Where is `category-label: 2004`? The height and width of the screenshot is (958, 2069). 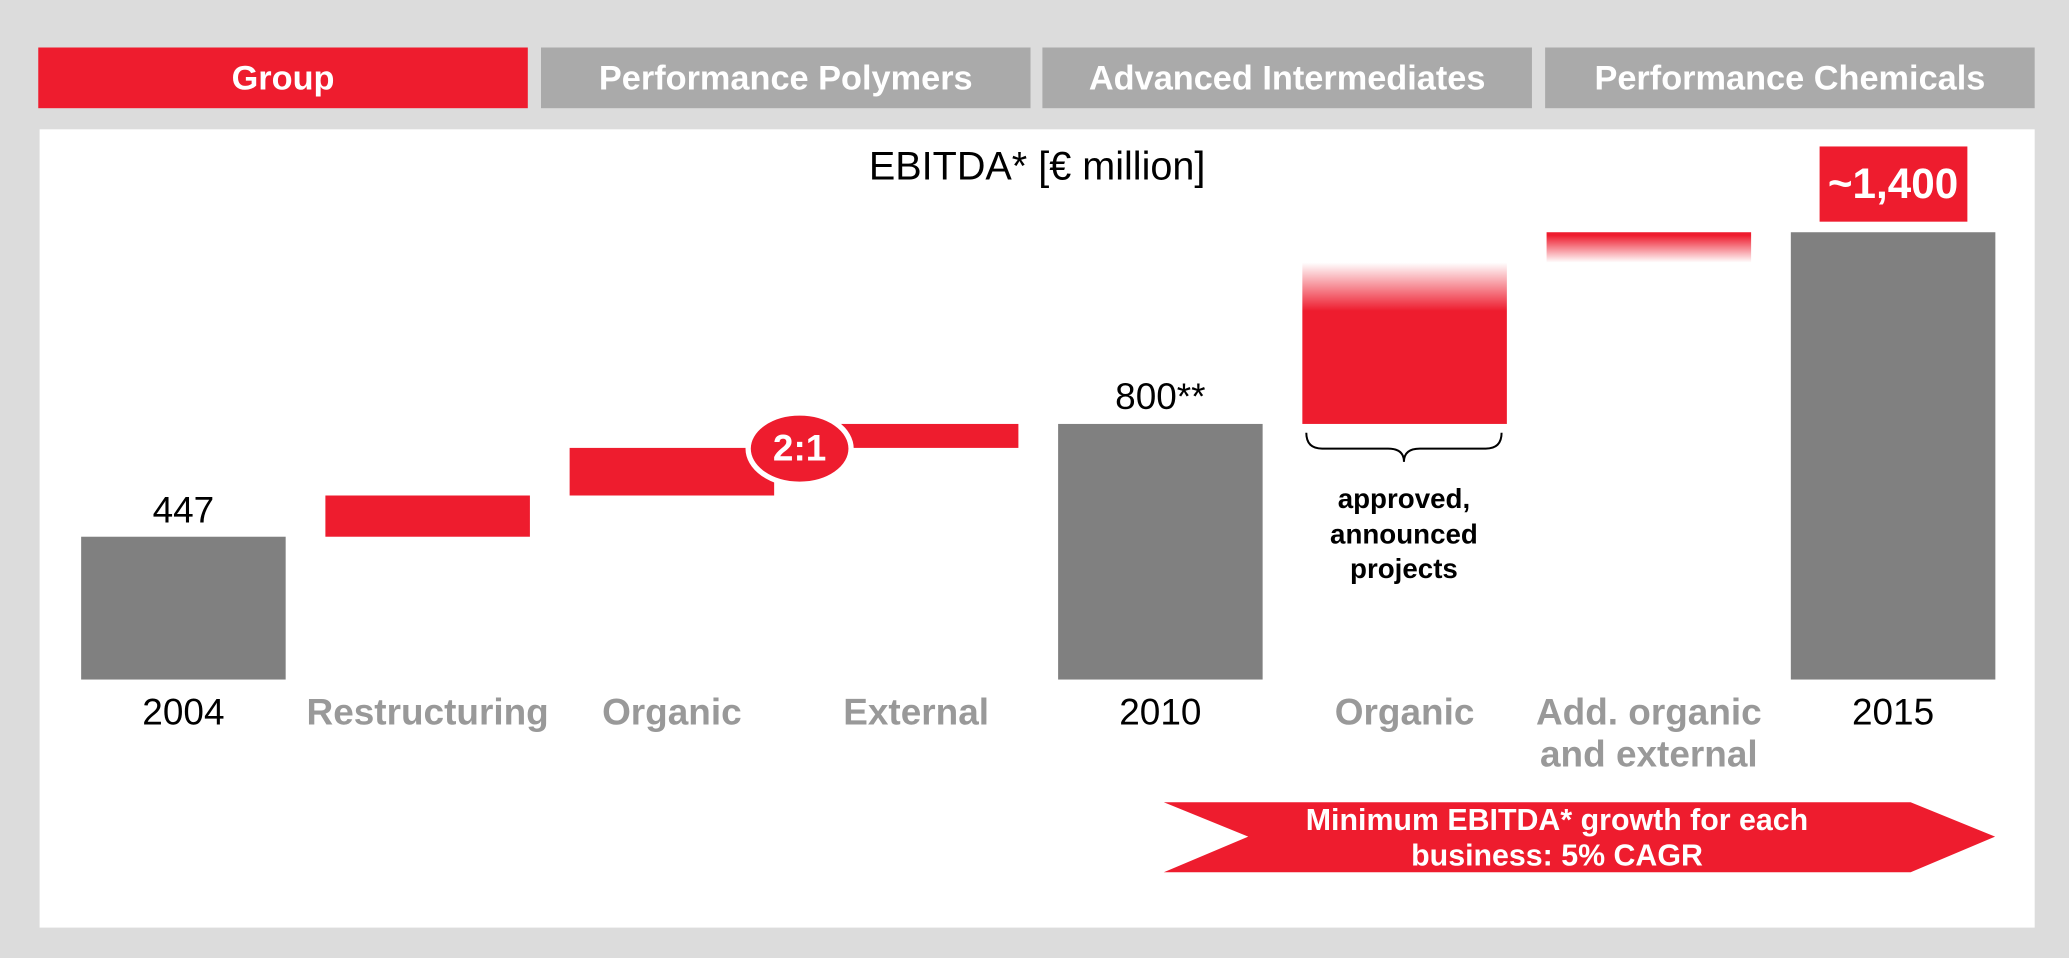 category-label: 2004 is located at coordinates (183, 712).